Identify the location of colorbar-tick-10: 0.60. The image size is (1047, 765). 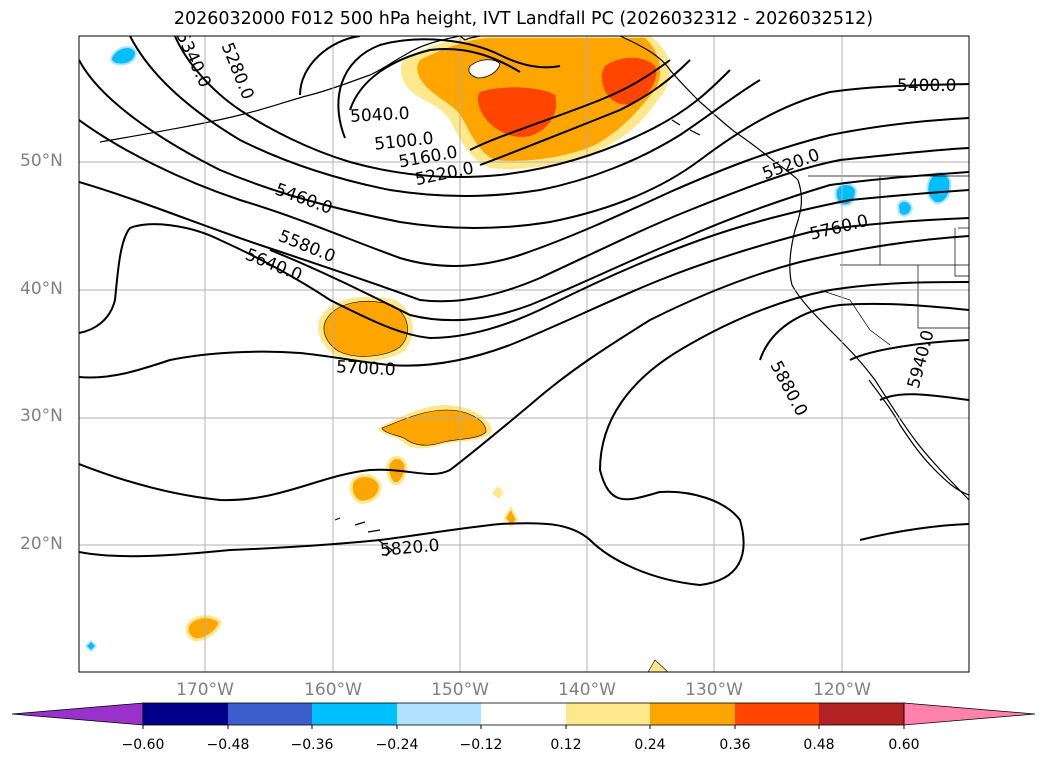
(904, 745).